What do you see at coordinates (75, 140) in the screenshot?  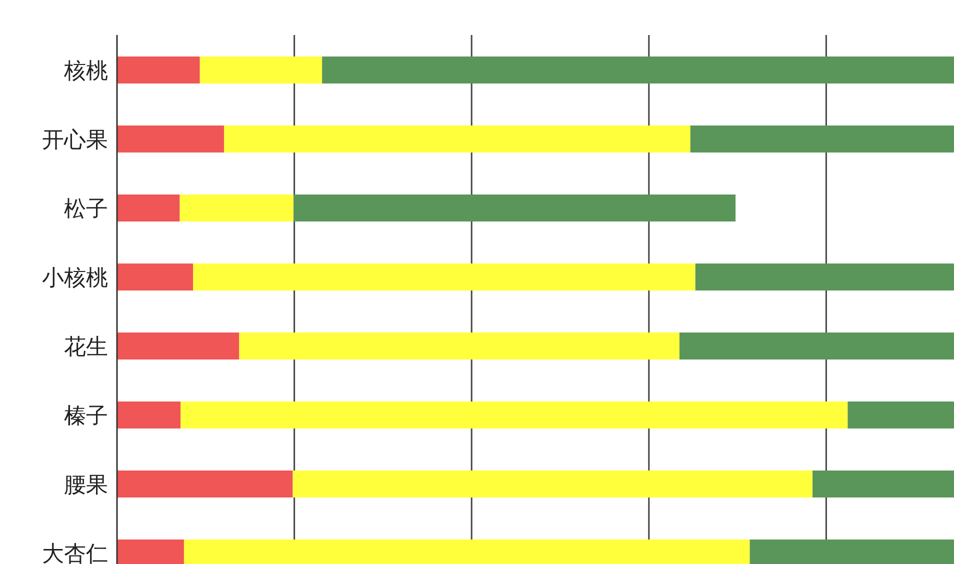 I see `y-tick-label: 开心果` at bounding box center [75, 140].